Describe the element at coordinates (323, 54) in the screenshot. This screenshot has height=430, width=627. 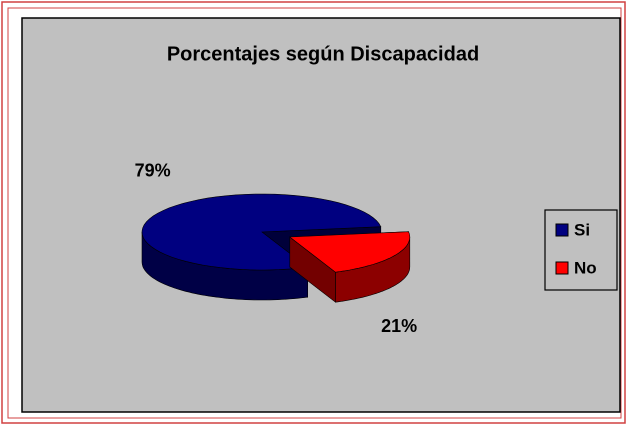
I see `chart-title: Porcentajes según Discapacidad` at that location.